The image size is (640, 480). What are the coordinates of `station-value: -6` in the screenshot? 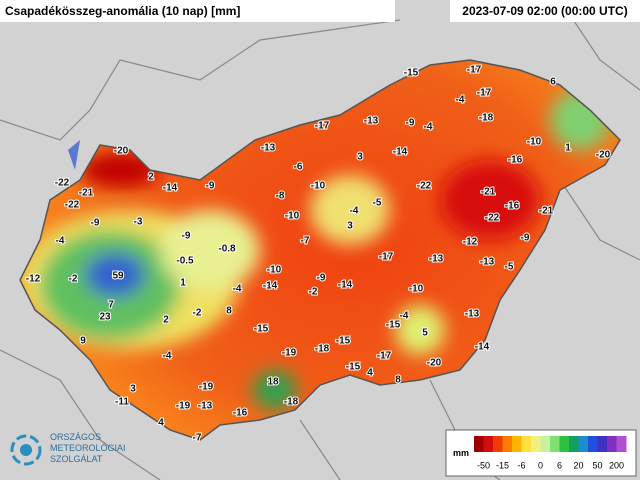 It's located at (298, 167).